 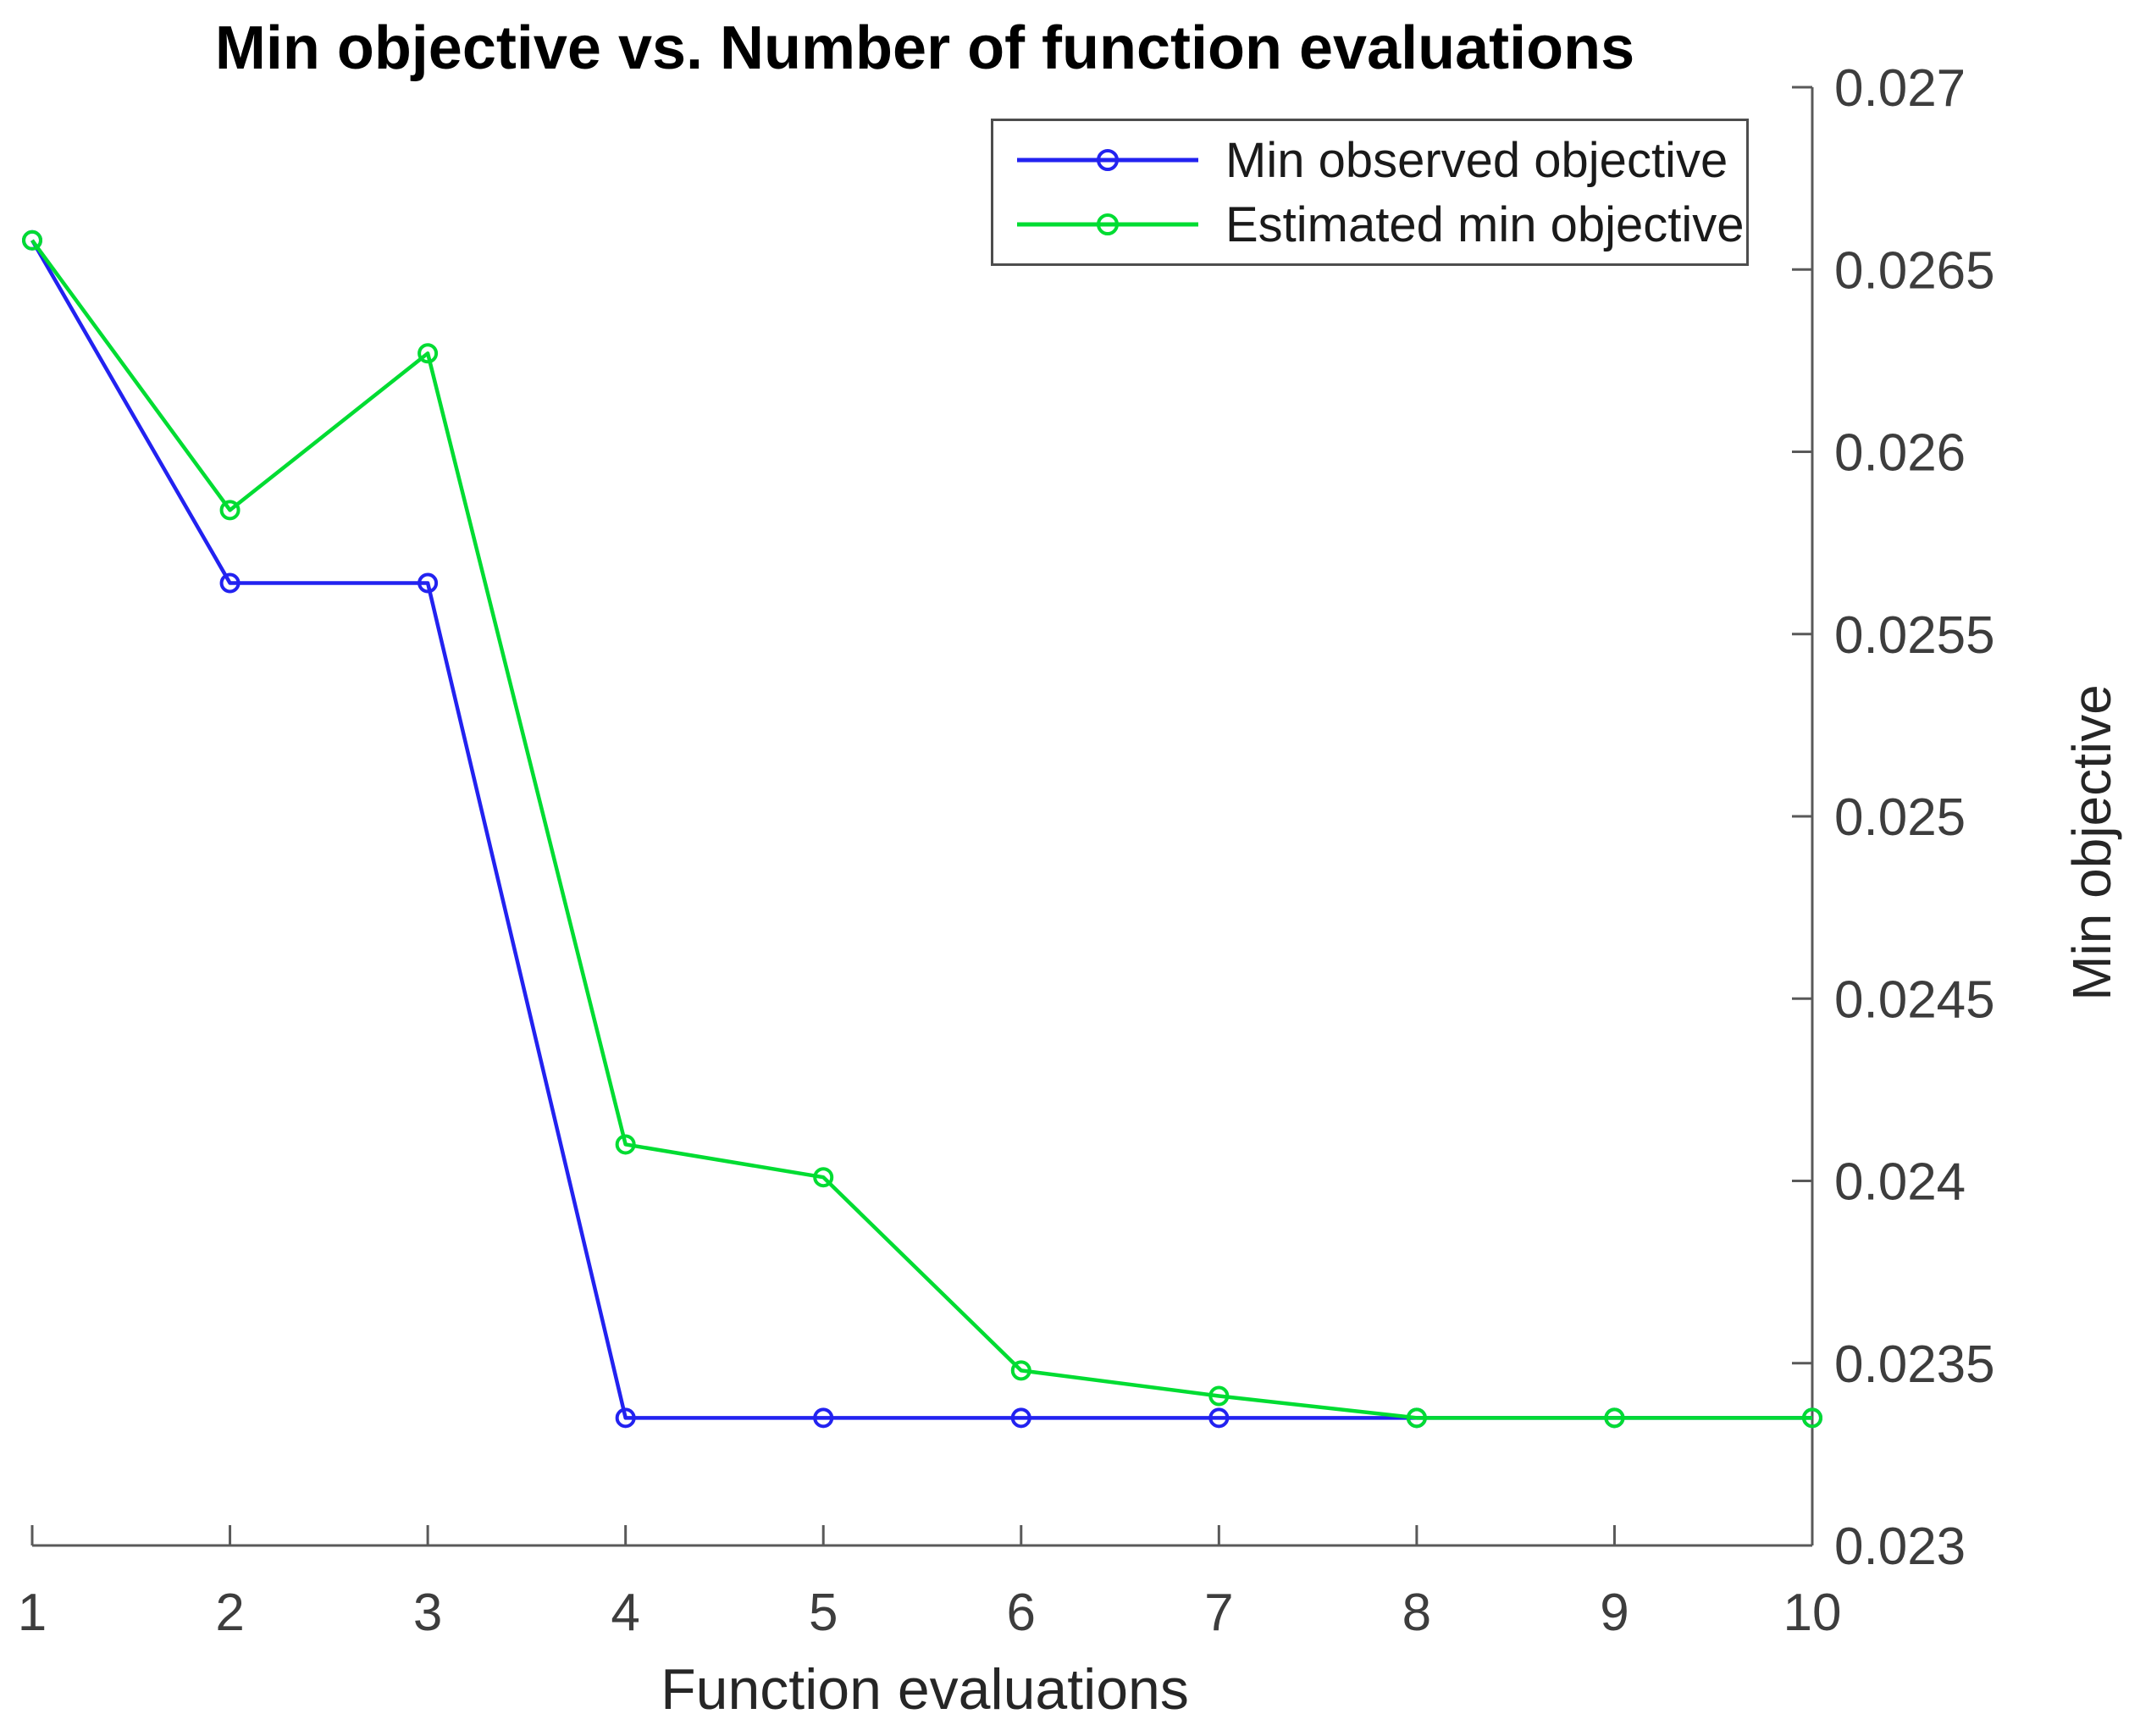 What do you see at coordinates (625, 1613) in the screenshot?
I see `x-tick-label: 4` at bounding box center [625, 1613].